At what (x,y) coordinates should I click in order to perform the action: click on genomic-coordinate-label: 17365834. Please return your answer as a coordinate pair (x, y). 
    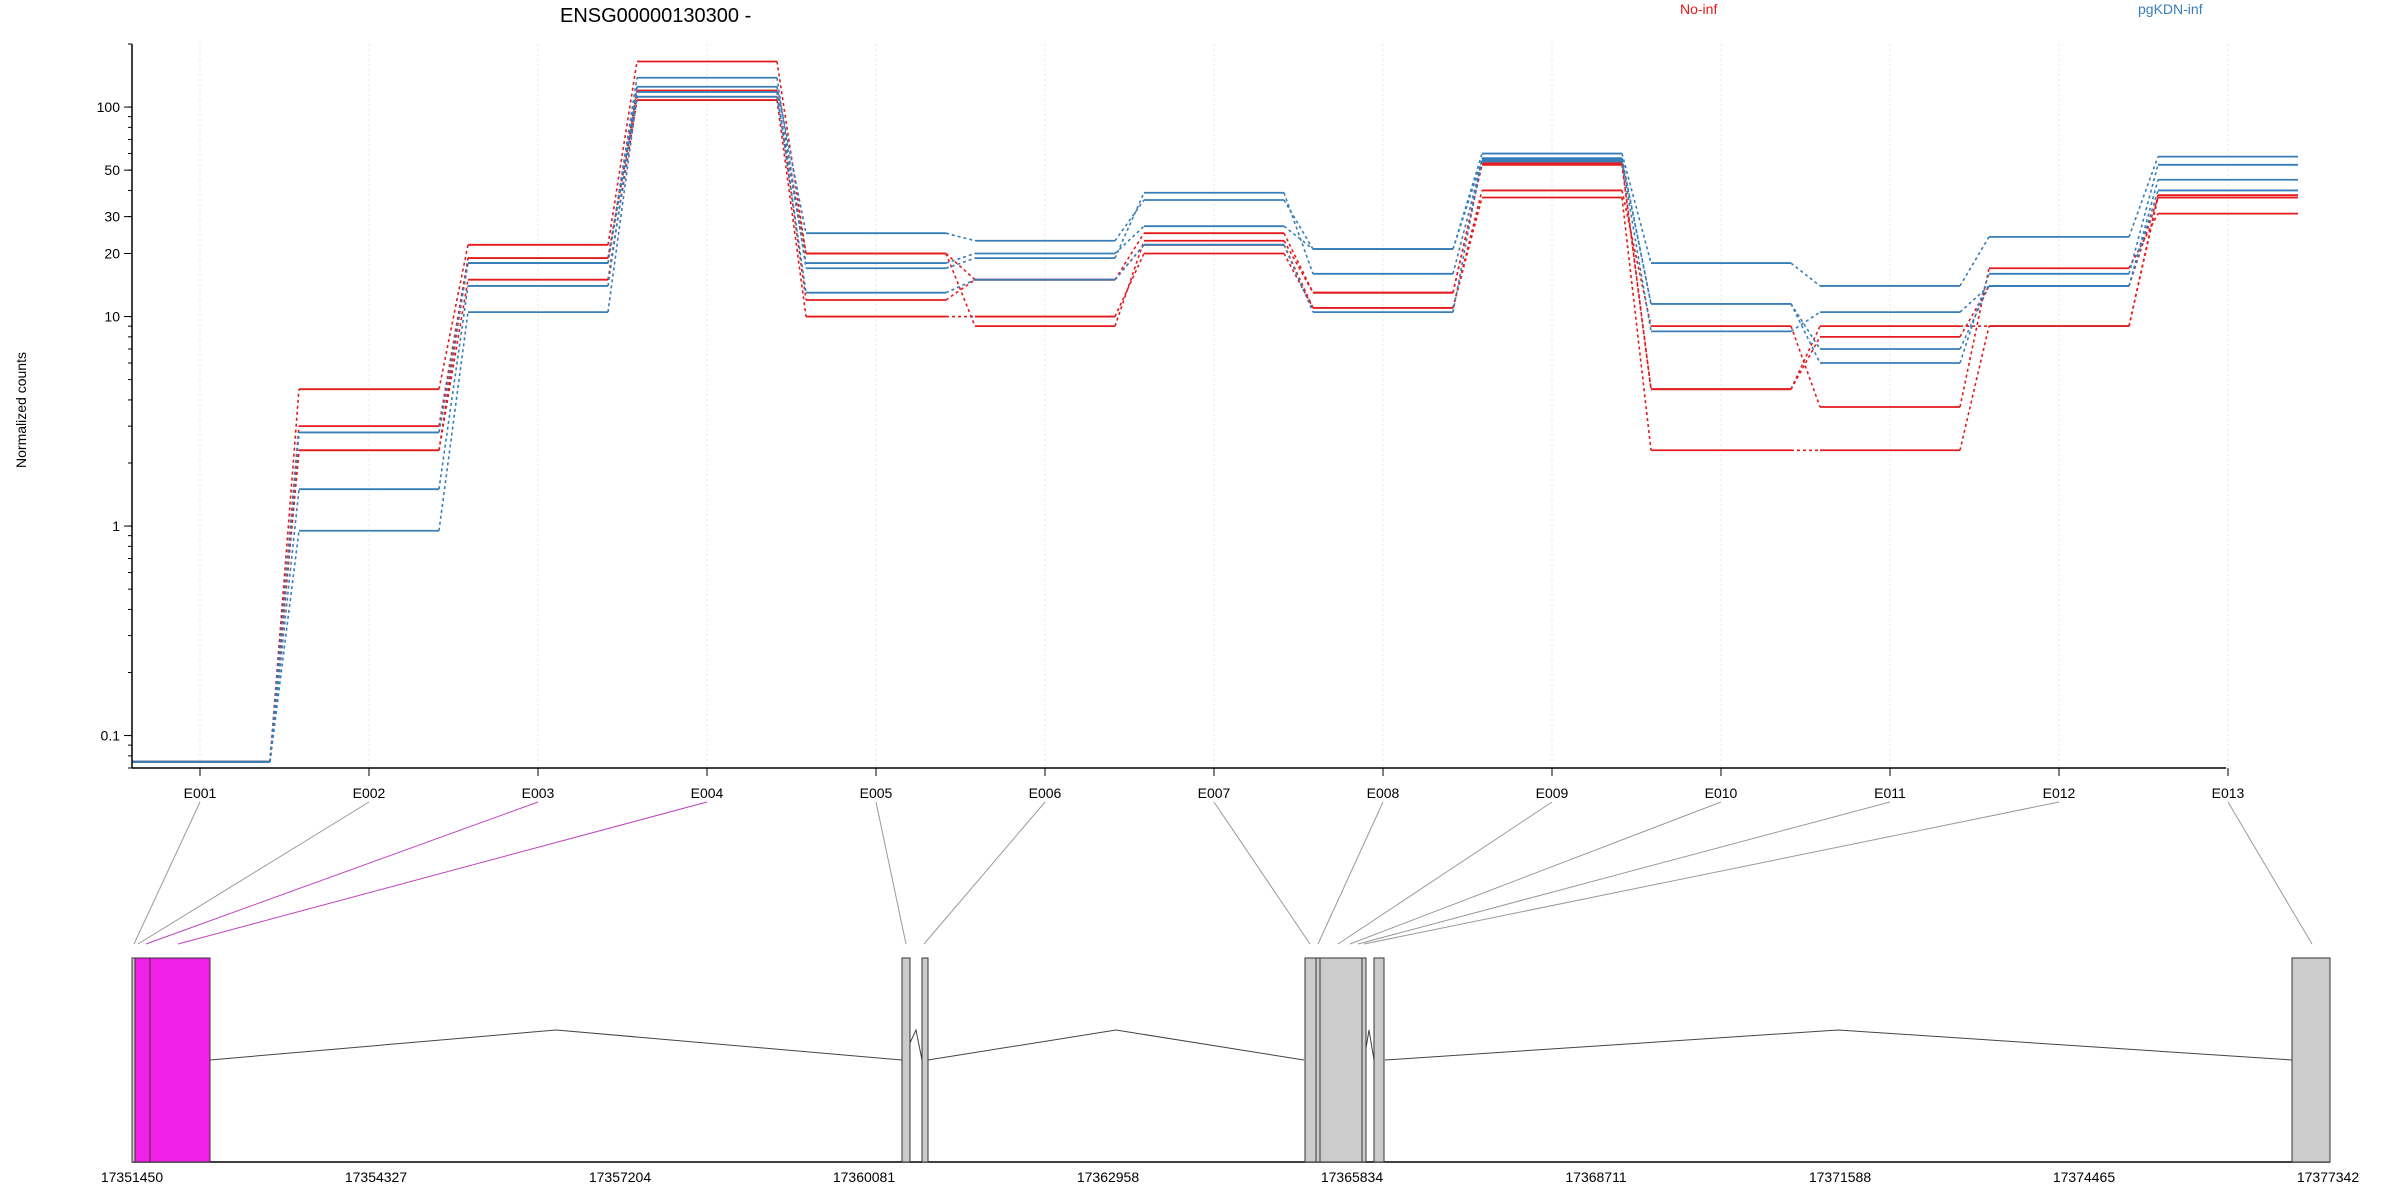
    Looking at the image, I should click on (1352, 1177).